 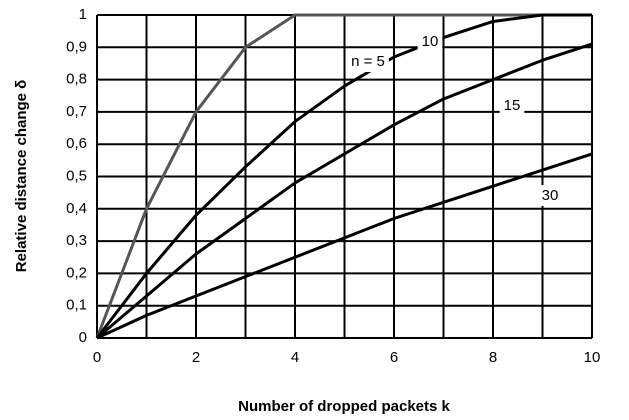 What do you see at coordinates (83, 14) in the screenshot?
I see `y-tick-label: 1` at bounding box center [83, 14].